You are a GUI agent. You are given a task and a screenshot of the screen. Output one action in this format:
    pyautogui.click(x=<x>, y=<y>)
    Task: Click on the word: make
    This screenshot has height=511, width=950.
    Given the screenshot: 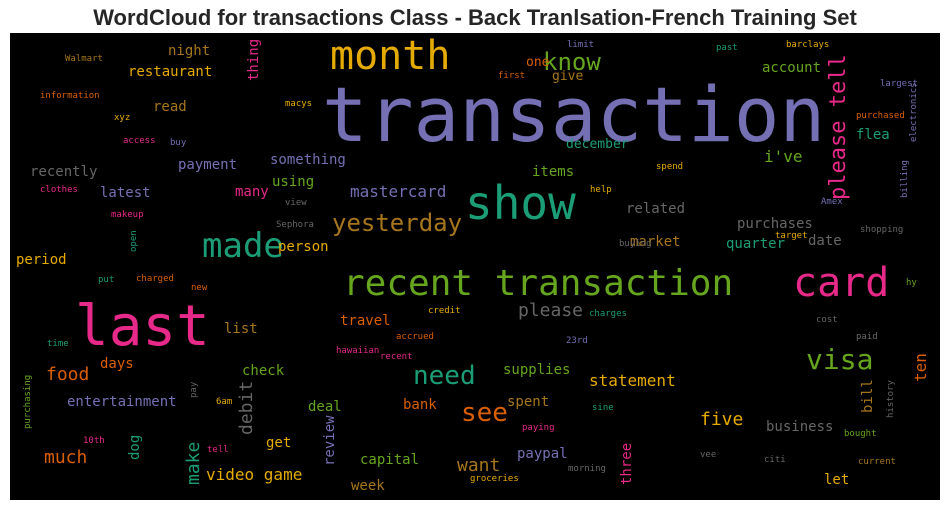 What is the action you would take?
    pyautogui.click(x=193, y=463)
    